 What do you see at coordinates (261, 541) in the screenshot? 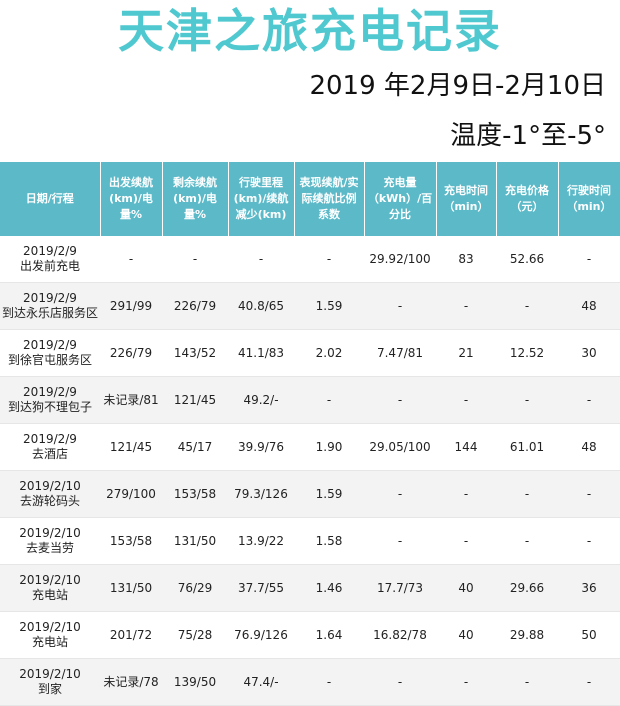
I see `table-cell: 13.9/22` at bounding box center [261, 541].